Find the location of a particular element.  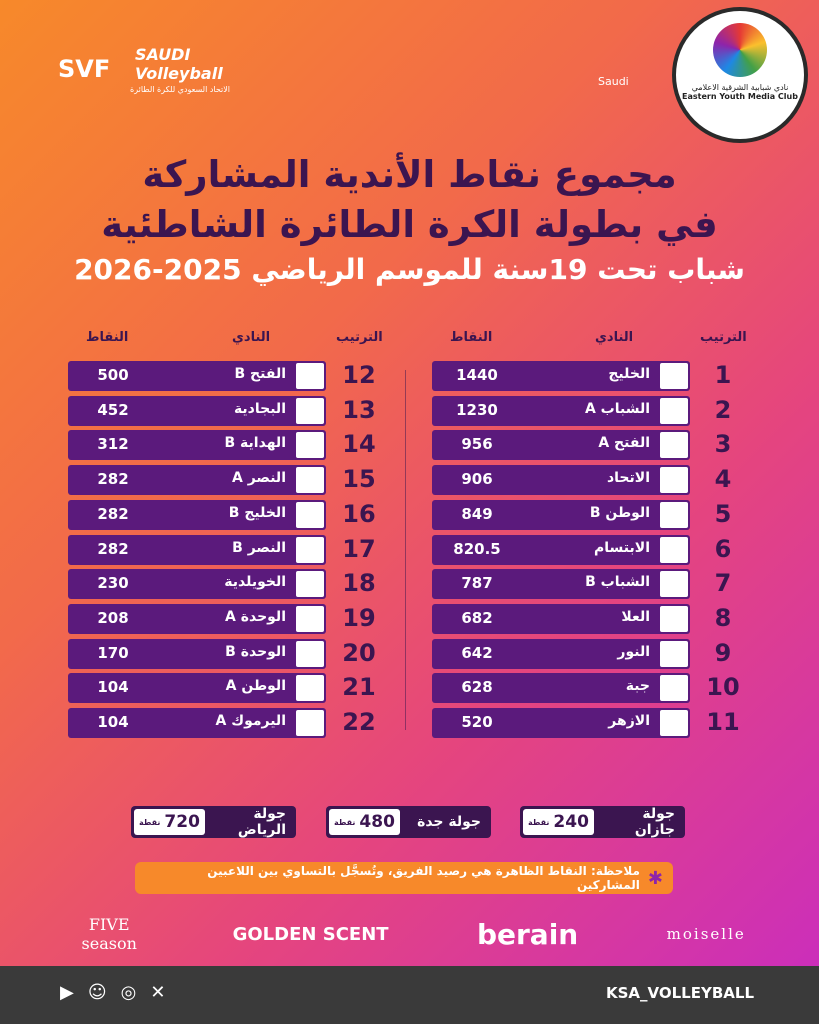

social-icons: ▶ ☺ ◎ ✕ is located at coordinates (112, 992).